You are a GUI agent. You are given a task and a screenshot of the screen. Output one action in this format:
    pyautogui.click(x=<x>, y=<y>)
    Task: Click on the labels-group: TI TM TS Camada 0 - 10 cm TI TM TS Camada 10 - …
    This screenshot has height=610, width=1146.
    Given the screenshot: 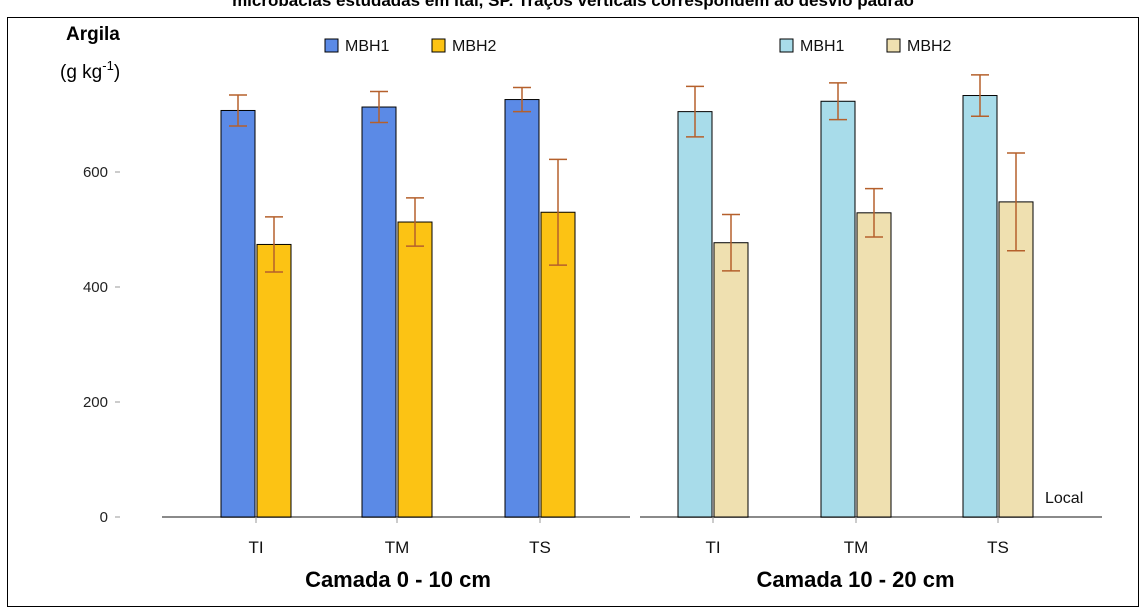 What is the action you would take?
    pyautogui.click(x=628, y=565)
    